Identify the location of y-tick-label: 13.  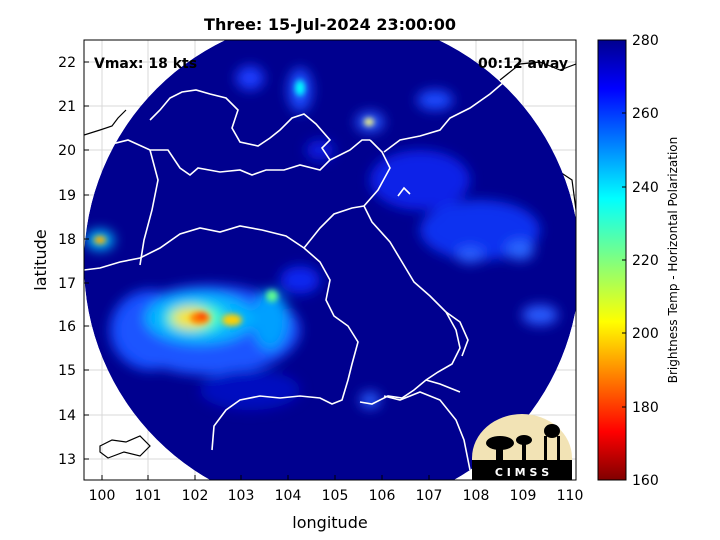
(67, 460).